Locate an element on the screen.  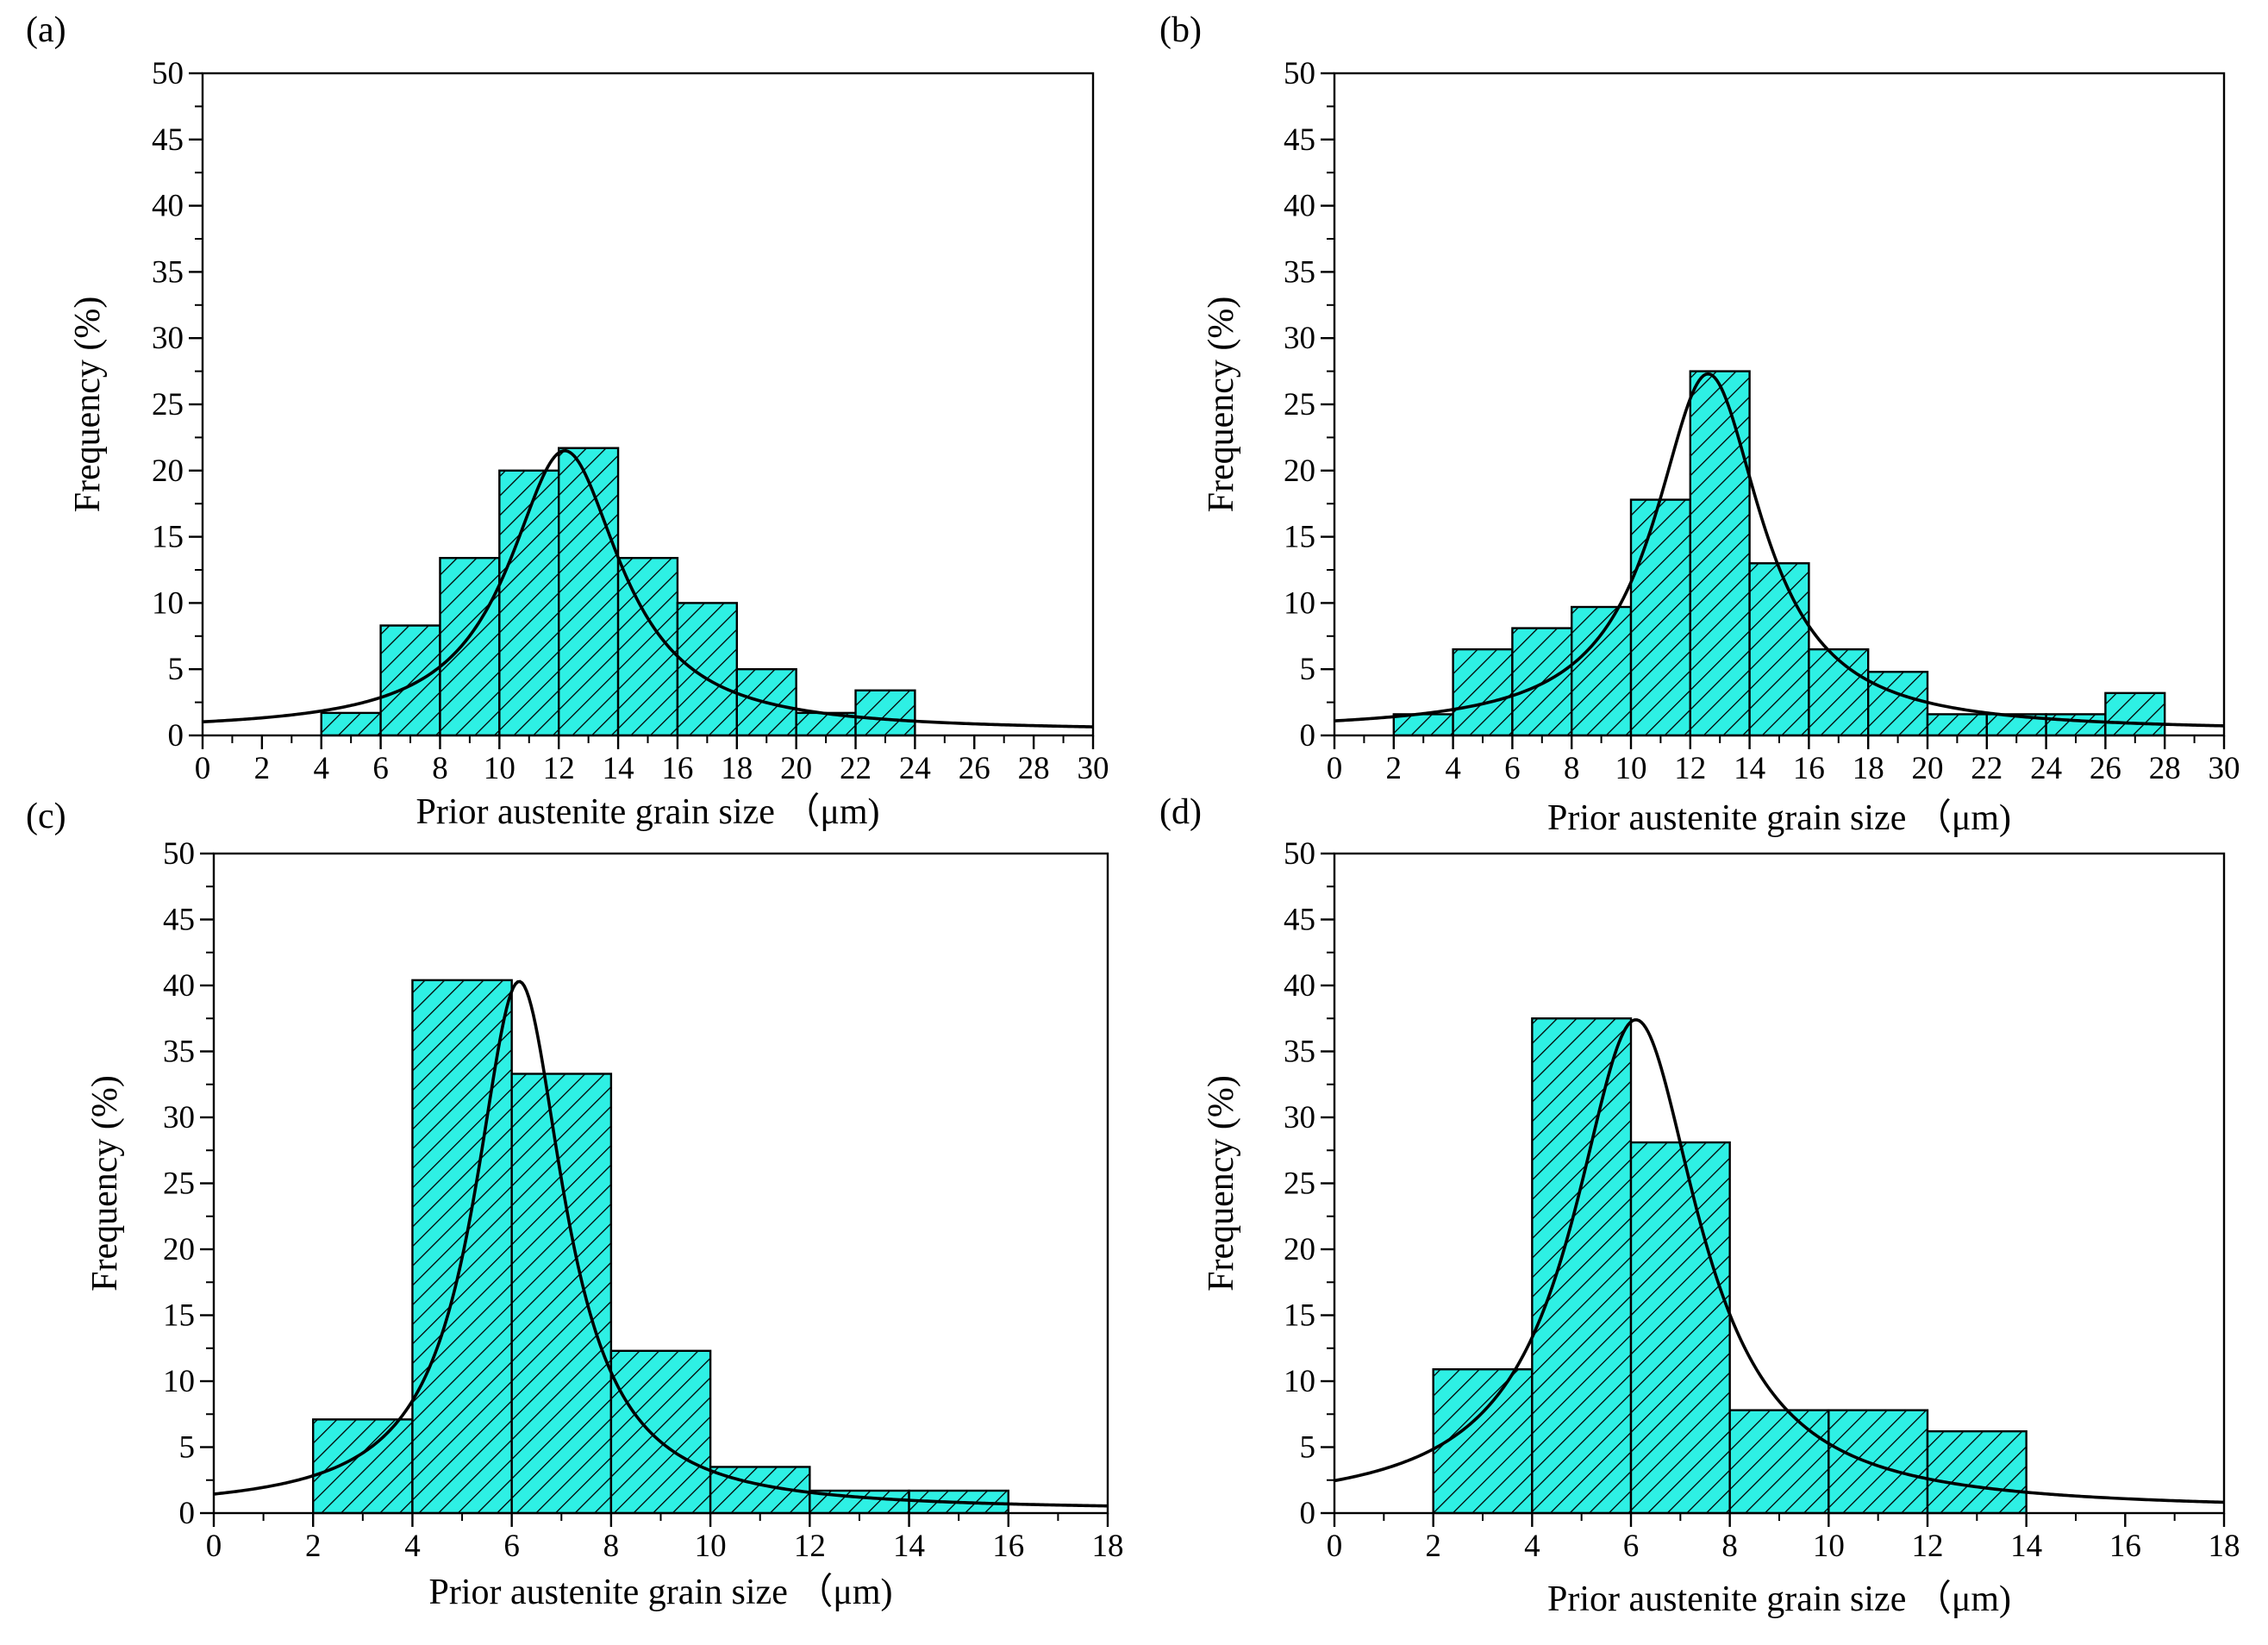
panel-label: (d) is located at coordinates (1180, 812).